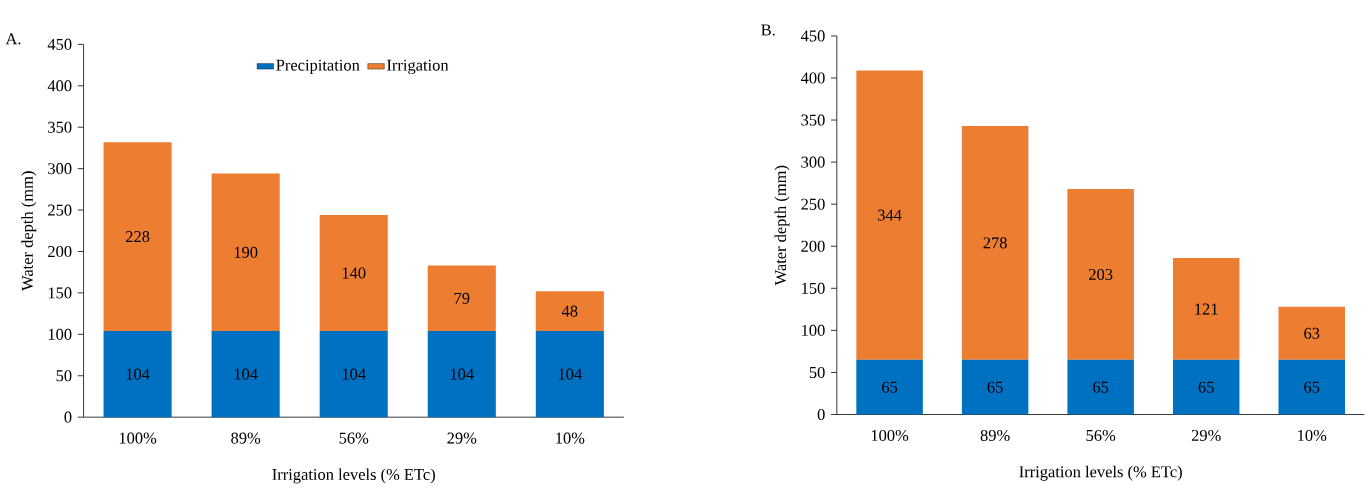 The image size is (1370, 489). I want to click on data-label: 48, so click(569, 311).